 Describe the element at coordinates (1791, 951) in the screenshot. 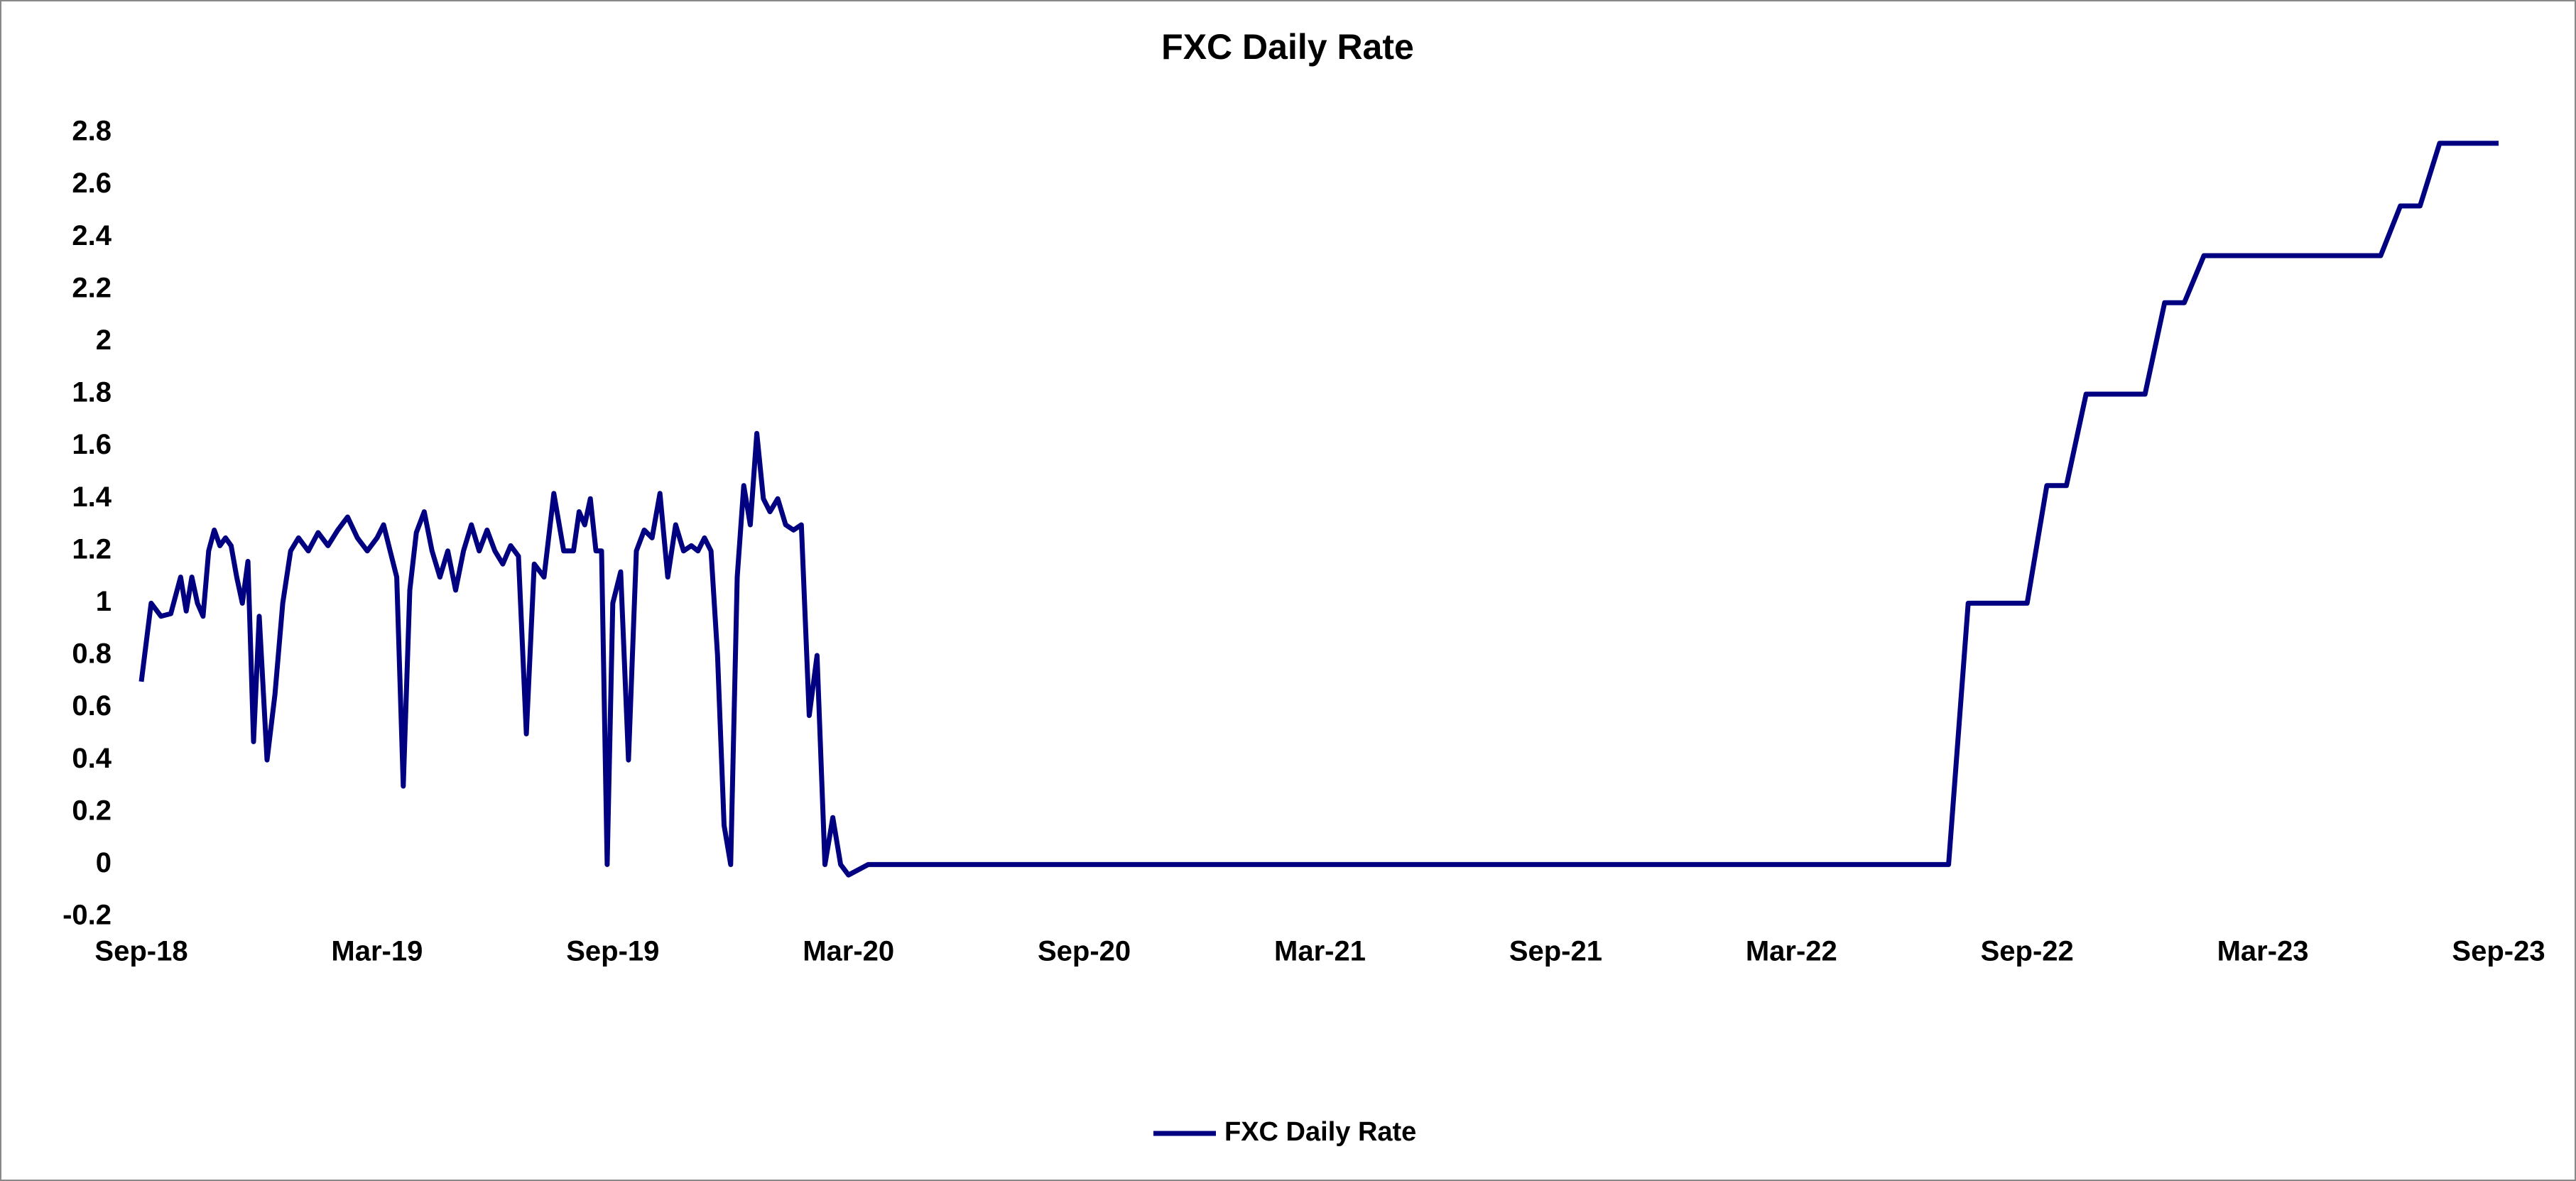

I see `x-tick-label: Mar-22` at that location.